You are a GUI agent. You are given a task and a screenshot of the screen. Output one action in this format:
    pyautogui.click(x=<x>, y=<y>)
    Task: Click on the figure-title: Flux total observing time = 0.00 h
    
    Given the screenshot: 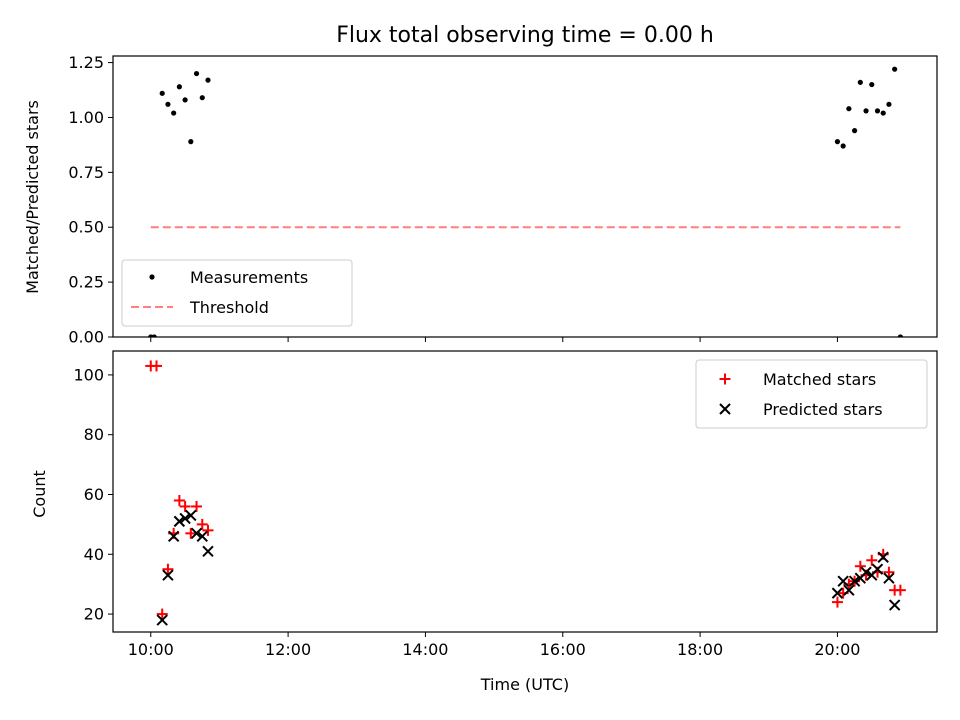 What is the action you would take?
    pyautogui.click(x=525, y=35)
    